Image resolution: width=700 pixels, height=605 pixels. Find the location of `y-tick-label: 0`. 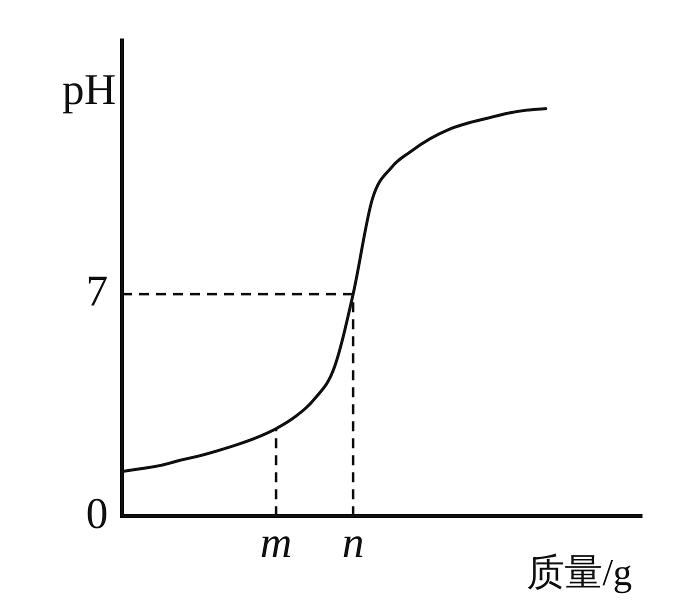

y-tick-label: 0 is located at coordinates (97, 513).